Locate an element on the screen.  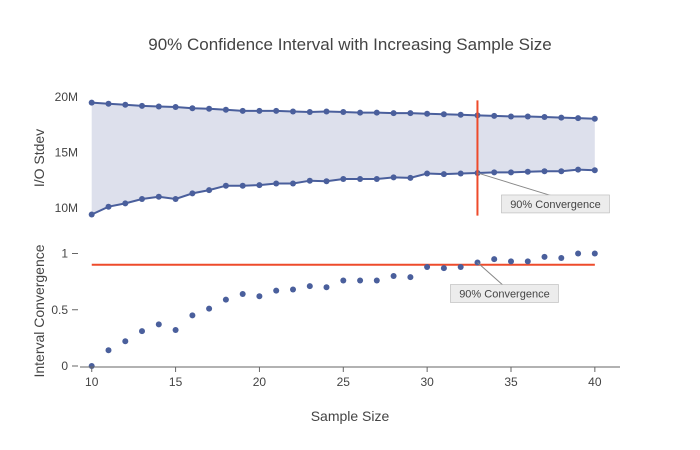
top-annotation-label: 90% Convergence is located at coordinates (555, 205).